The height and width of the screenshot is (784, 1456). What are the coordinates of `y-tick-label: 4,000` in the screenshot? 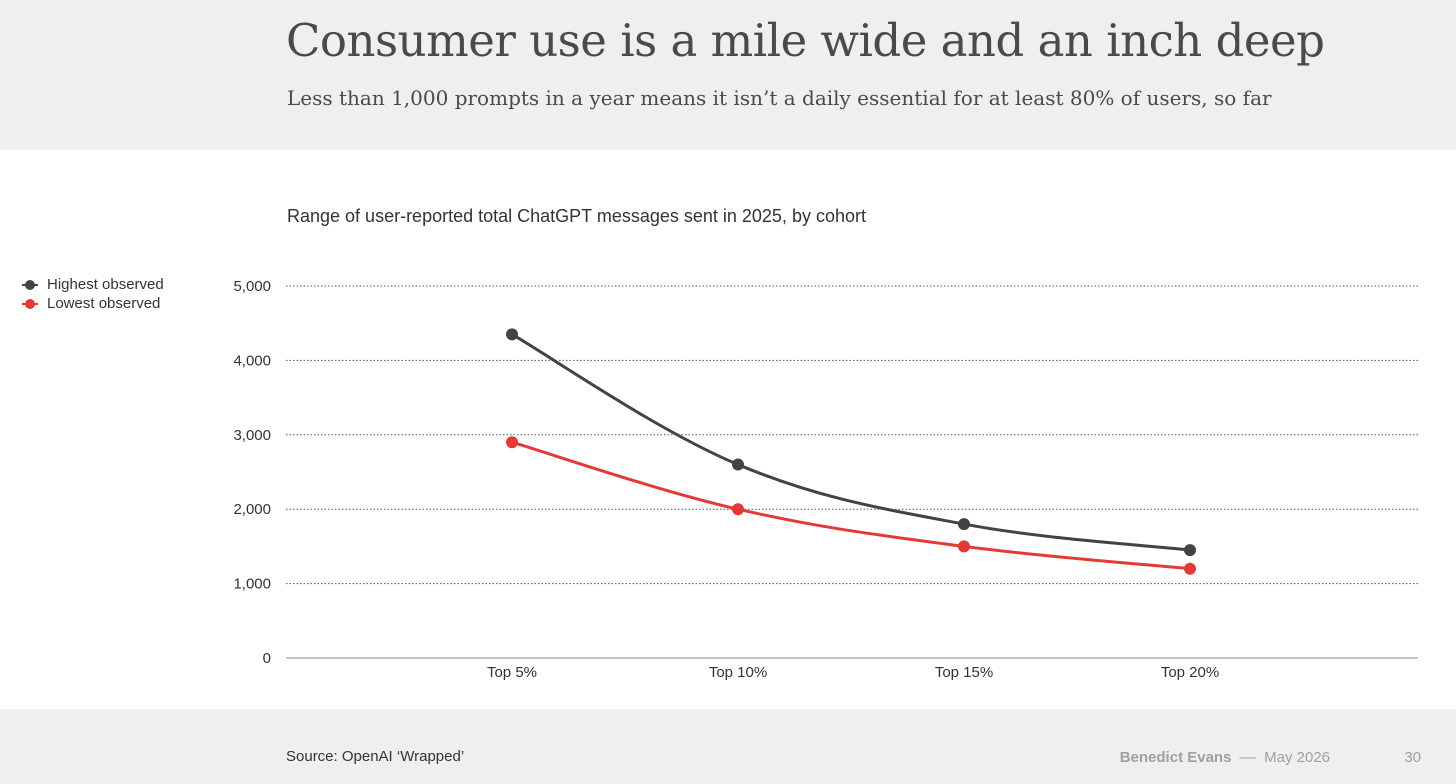 It's located at (252, 360).